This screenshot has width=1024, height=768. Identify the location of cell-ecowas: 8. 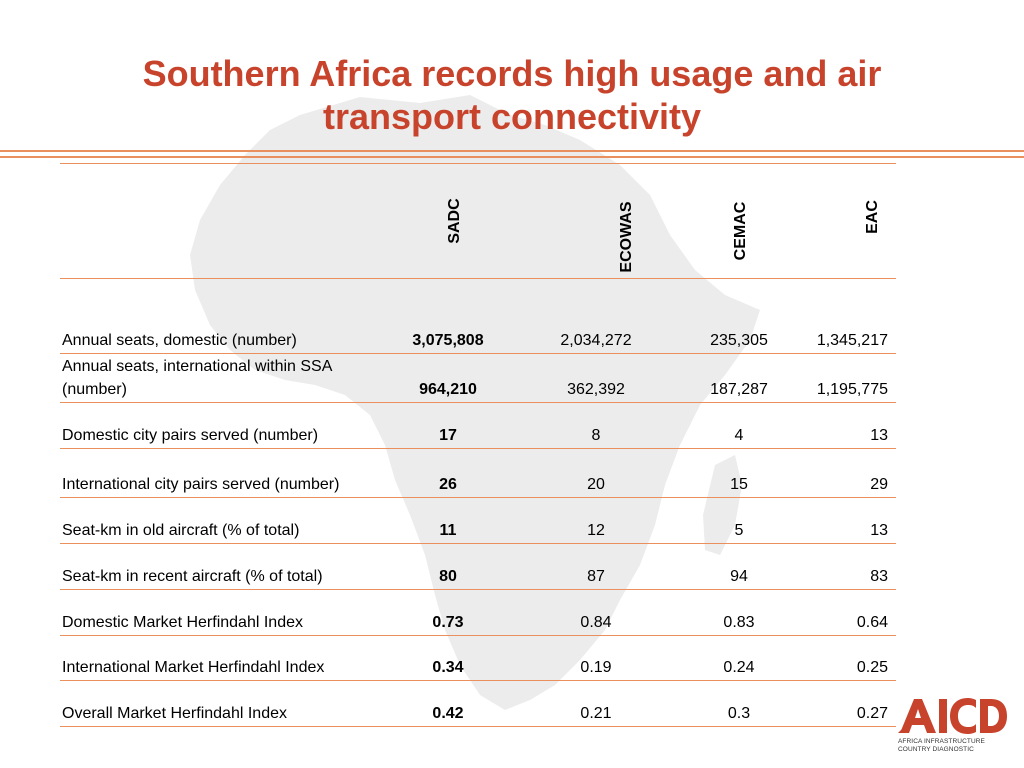
(596, 435).